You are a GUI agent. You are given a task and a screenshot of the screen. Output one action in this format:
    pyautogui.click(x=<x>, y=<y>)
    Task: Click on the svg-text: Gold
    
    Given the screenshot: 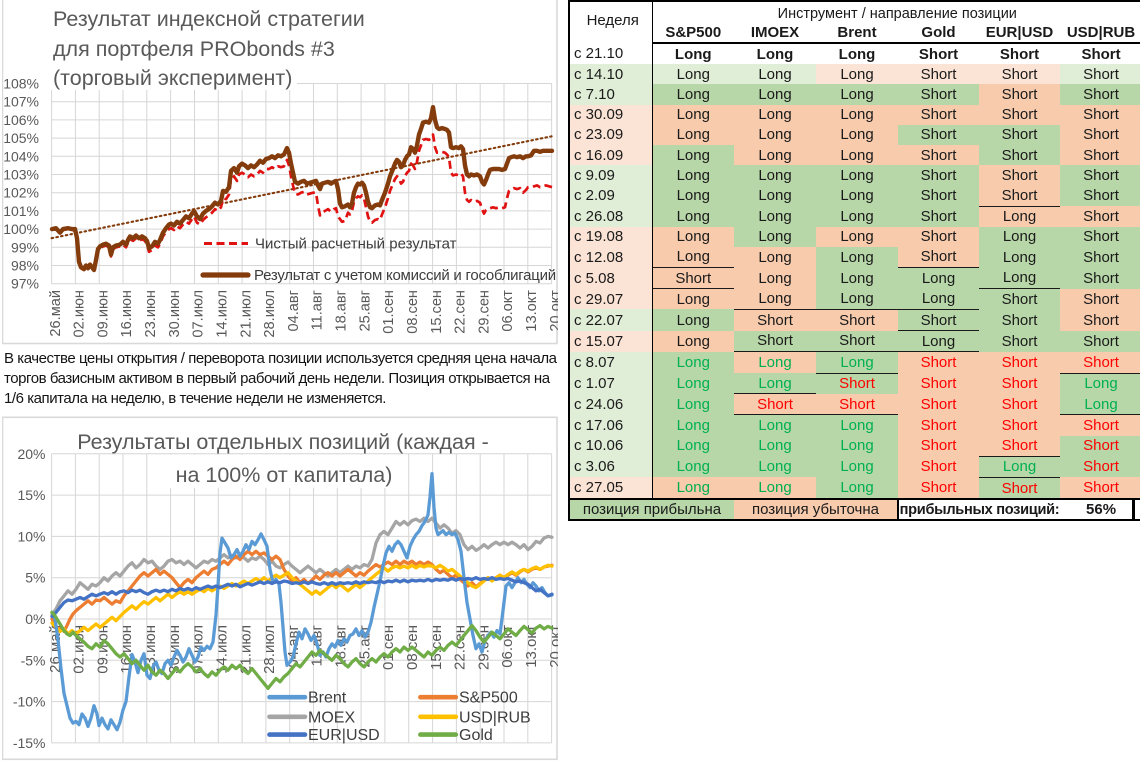 What is the action you would take?
    pyautogui.click(x=476, y=735)
    